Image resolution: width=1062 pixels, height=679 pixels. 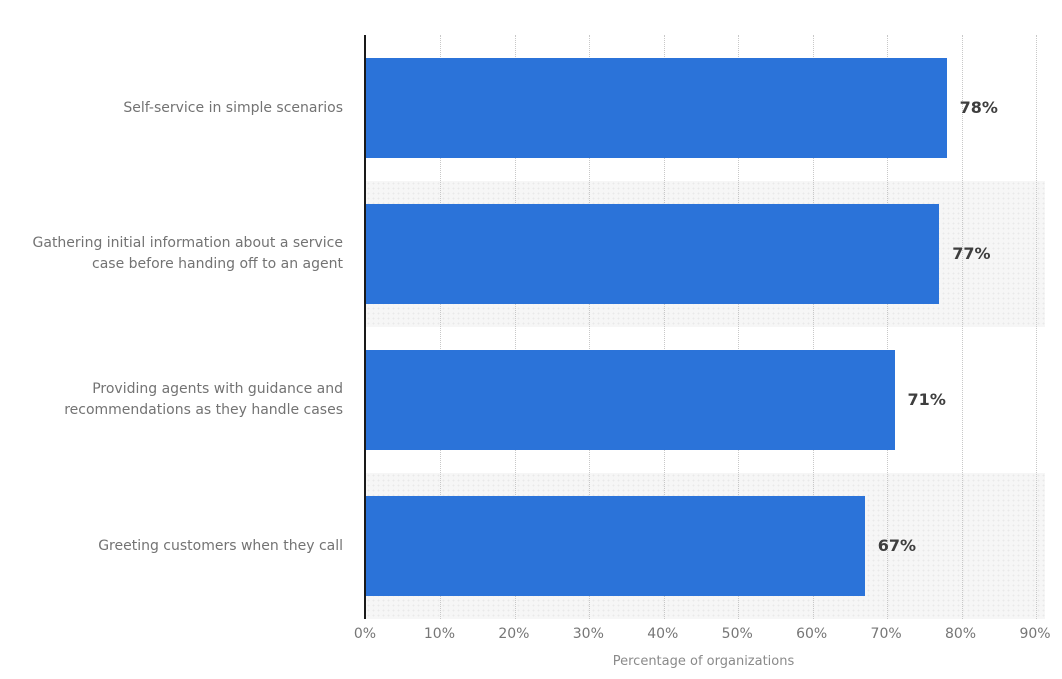 What do you see at coordinates (978, 107) in the screenshot?
I see `value-label: 78%` at bounding box center [978, 107].